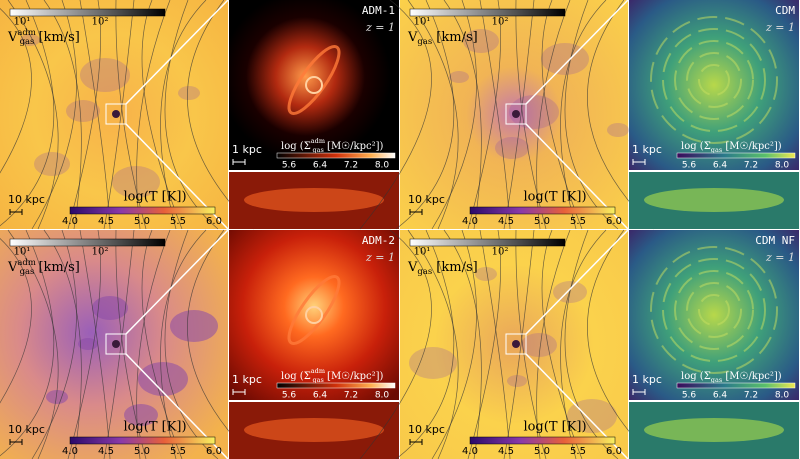 The height and width of the screenshot is (459, 800). I want to click on panel-title: CDM NF, so click(775, 240).